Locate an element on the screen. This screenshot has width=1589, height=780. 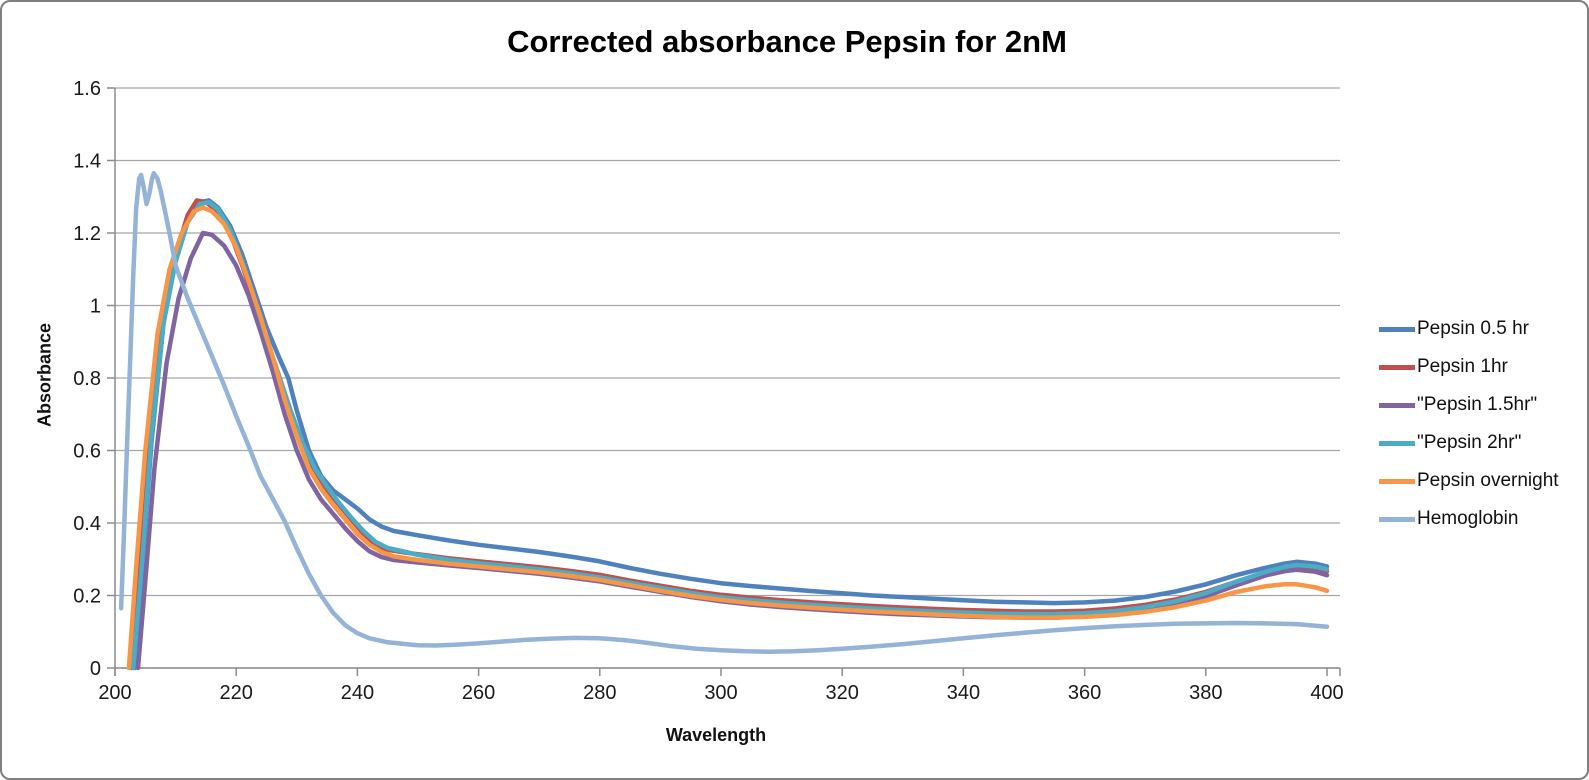
legend-item: Hemoglobin is located at coordinates (1469, 519).